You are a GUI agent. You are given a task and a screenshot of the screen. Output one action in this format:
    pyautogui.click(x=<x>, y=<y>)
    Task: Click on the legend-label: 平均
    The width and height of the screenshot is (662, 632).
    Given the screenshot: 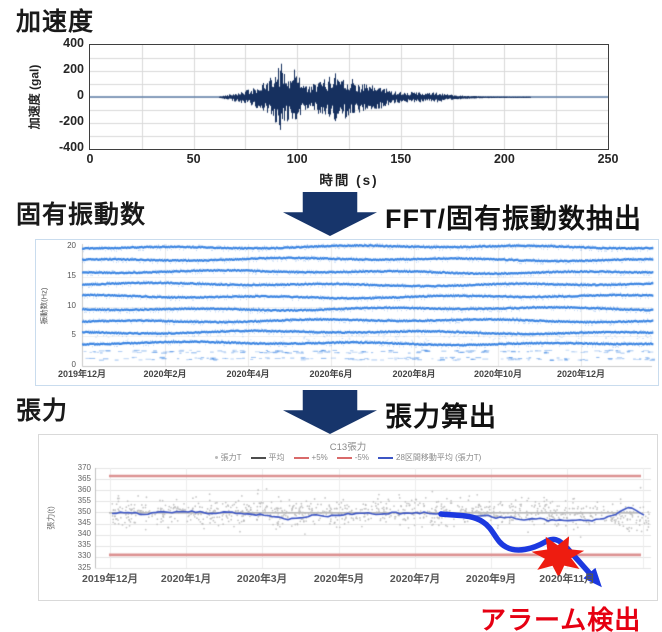 What is the action you would take?
    pyautogui.click(x=276, y=457)
    